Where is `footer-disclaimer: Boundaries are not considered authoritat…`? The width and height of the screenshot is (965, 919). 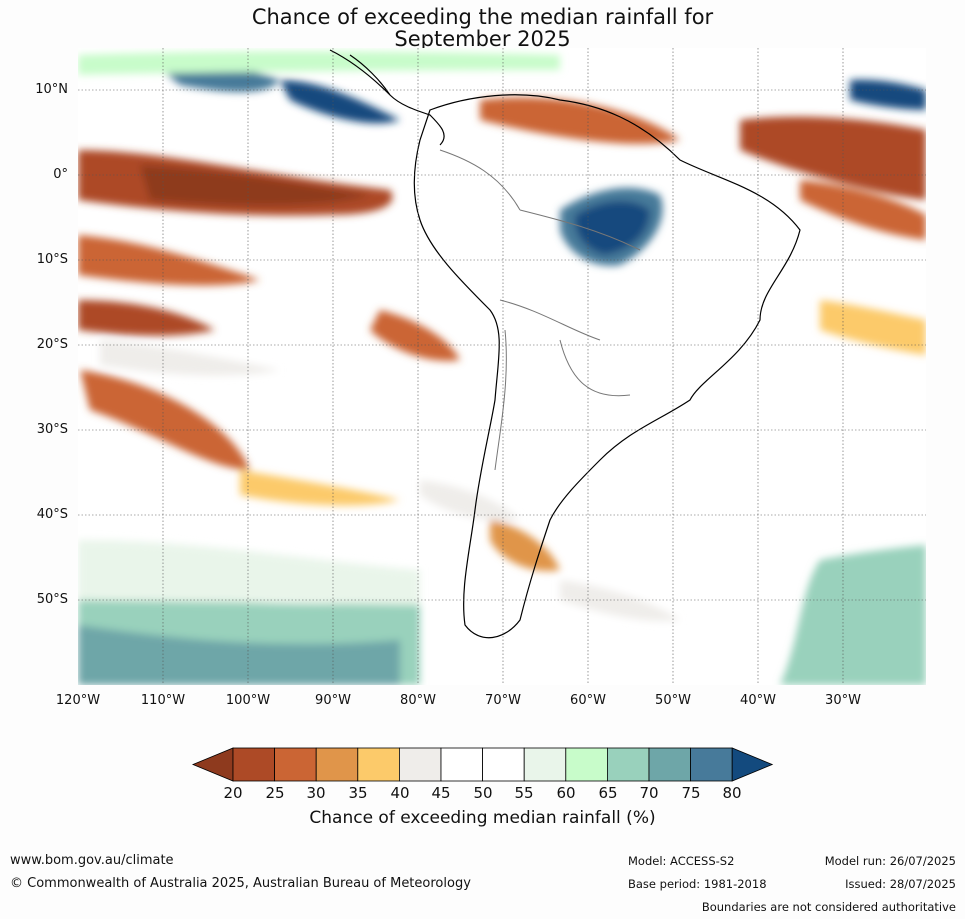 footer-disclaimer: Boundaries are not considered authoritat… is located at coordinates (828, 907).